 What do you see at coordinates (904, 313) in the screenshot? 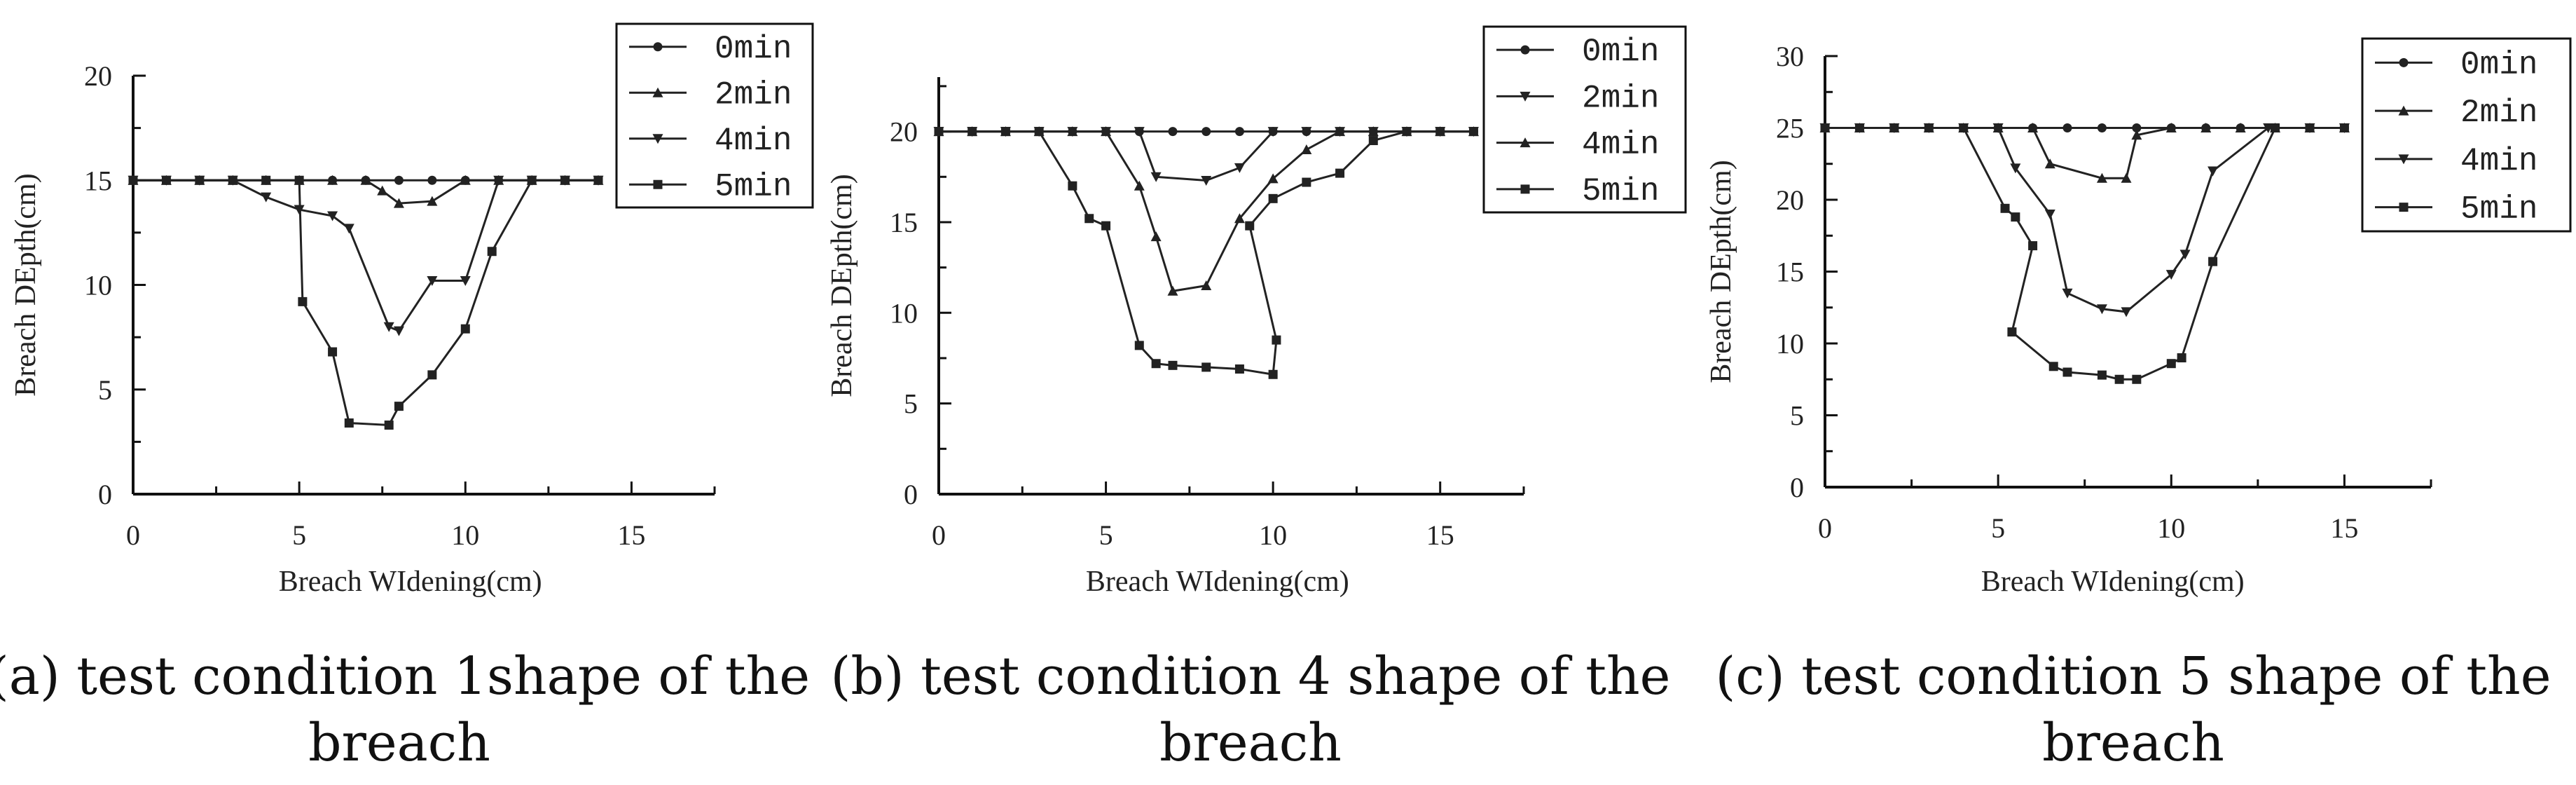
I see `y-tick-label: 10` at bounding box center [904, 313].